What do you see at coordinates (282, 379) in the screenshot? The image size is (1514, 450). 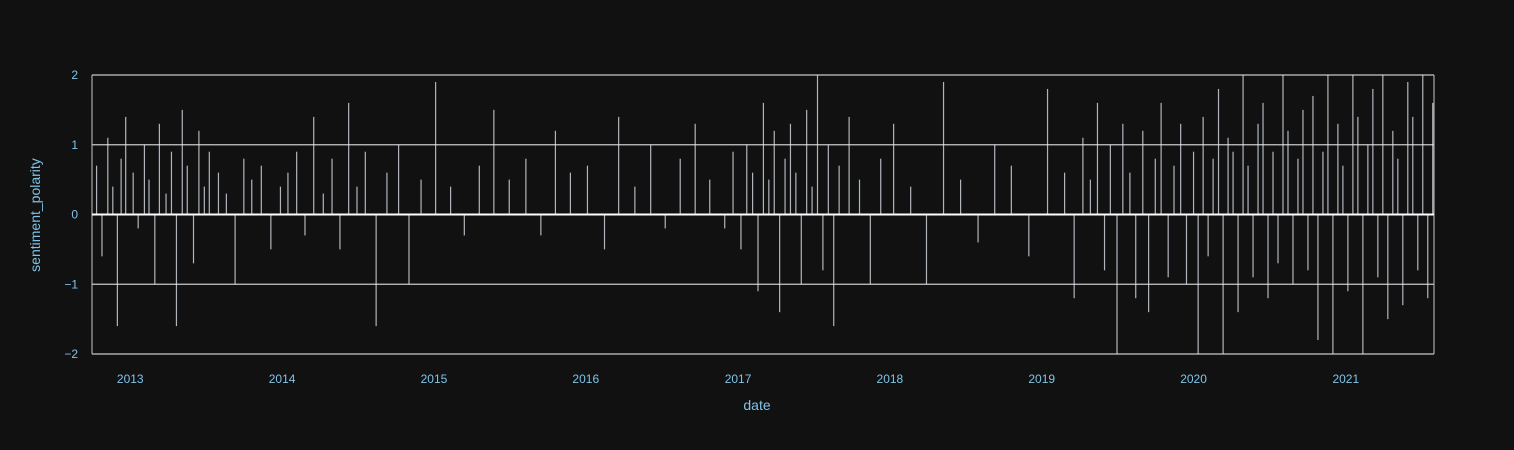 I see `x-tick-label: 2014` at bounding box center [282, 379].